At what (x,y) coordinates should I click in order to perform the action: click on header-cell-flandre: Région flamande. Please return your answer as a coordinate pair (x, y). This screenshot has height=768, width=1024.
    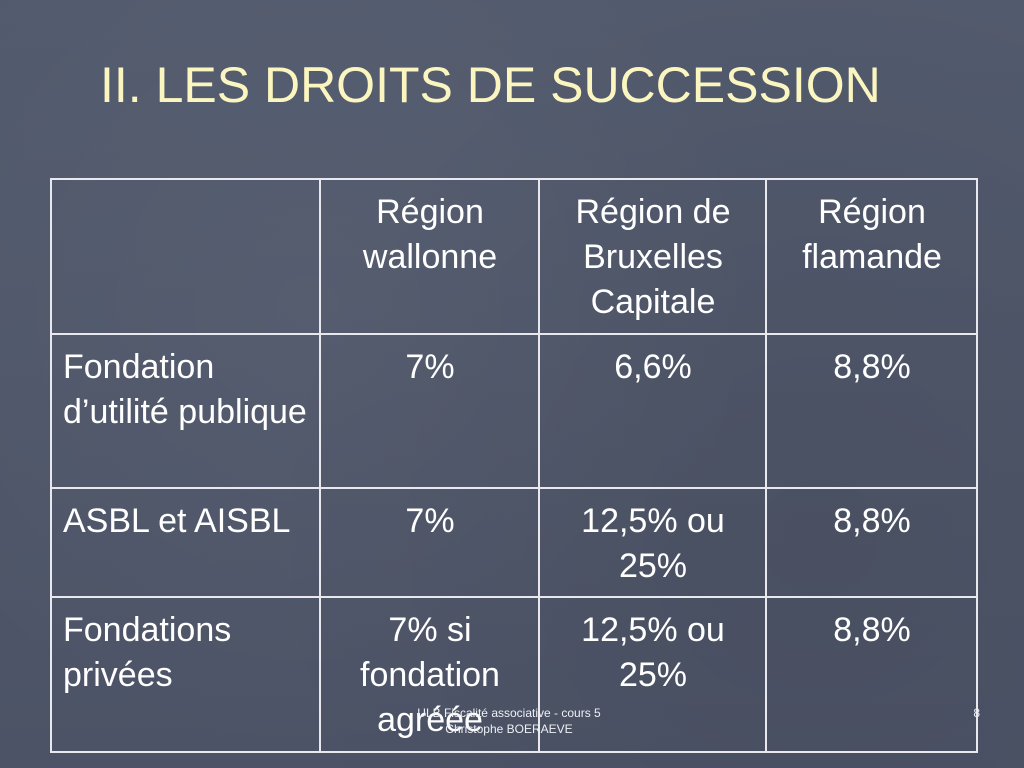
    Looking at the image, I should click on (871, 256).